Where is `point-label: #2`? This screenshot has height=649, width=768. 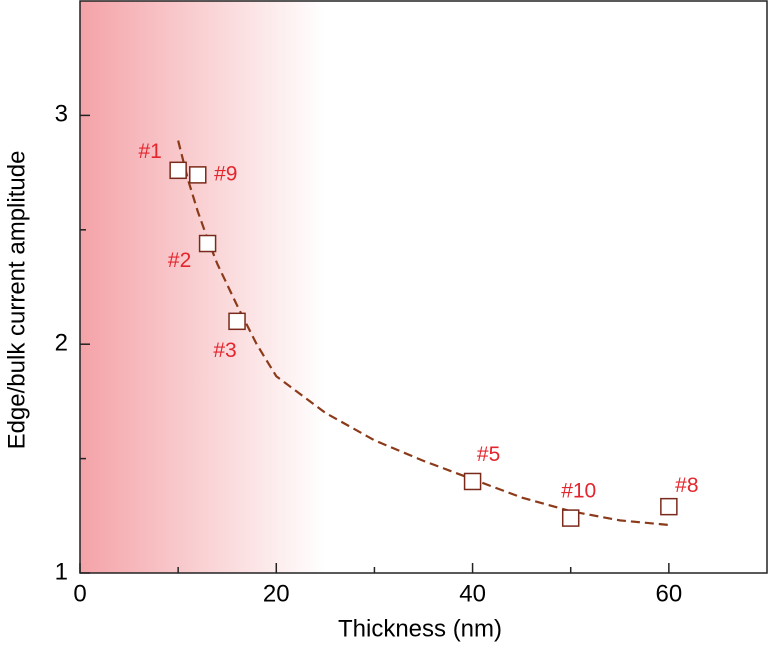
point-label: #2 is located at coordinates (179, 260).